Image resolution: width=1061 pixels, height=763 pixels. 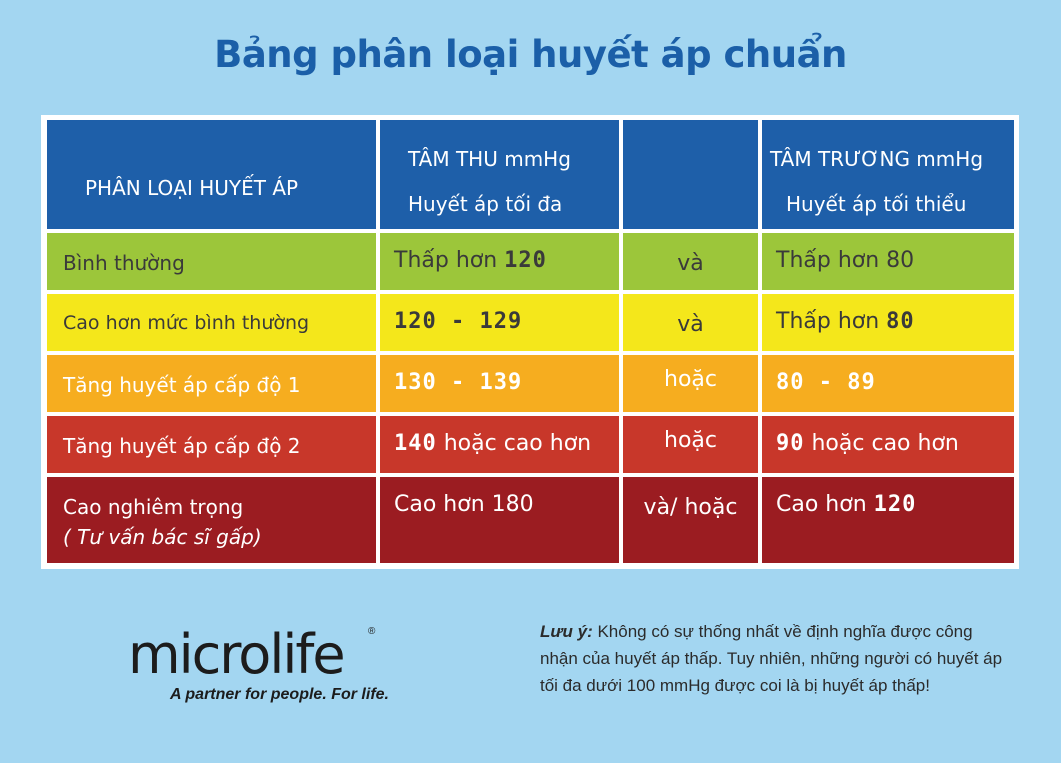 I want to click on diastolic-cell-value: 80 - 89, so click(x=826, y=382).